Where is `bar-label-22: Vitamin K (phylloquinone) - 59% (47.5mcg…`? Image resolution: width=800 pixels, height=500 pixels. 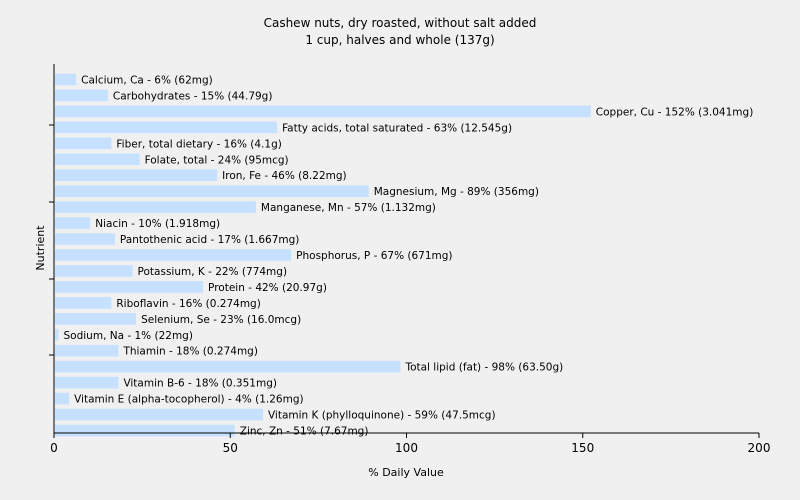 bar-label-22: Vitamin K (phylloquinone) - 59% (47.5mcg… is located at coordinates (382, 416).